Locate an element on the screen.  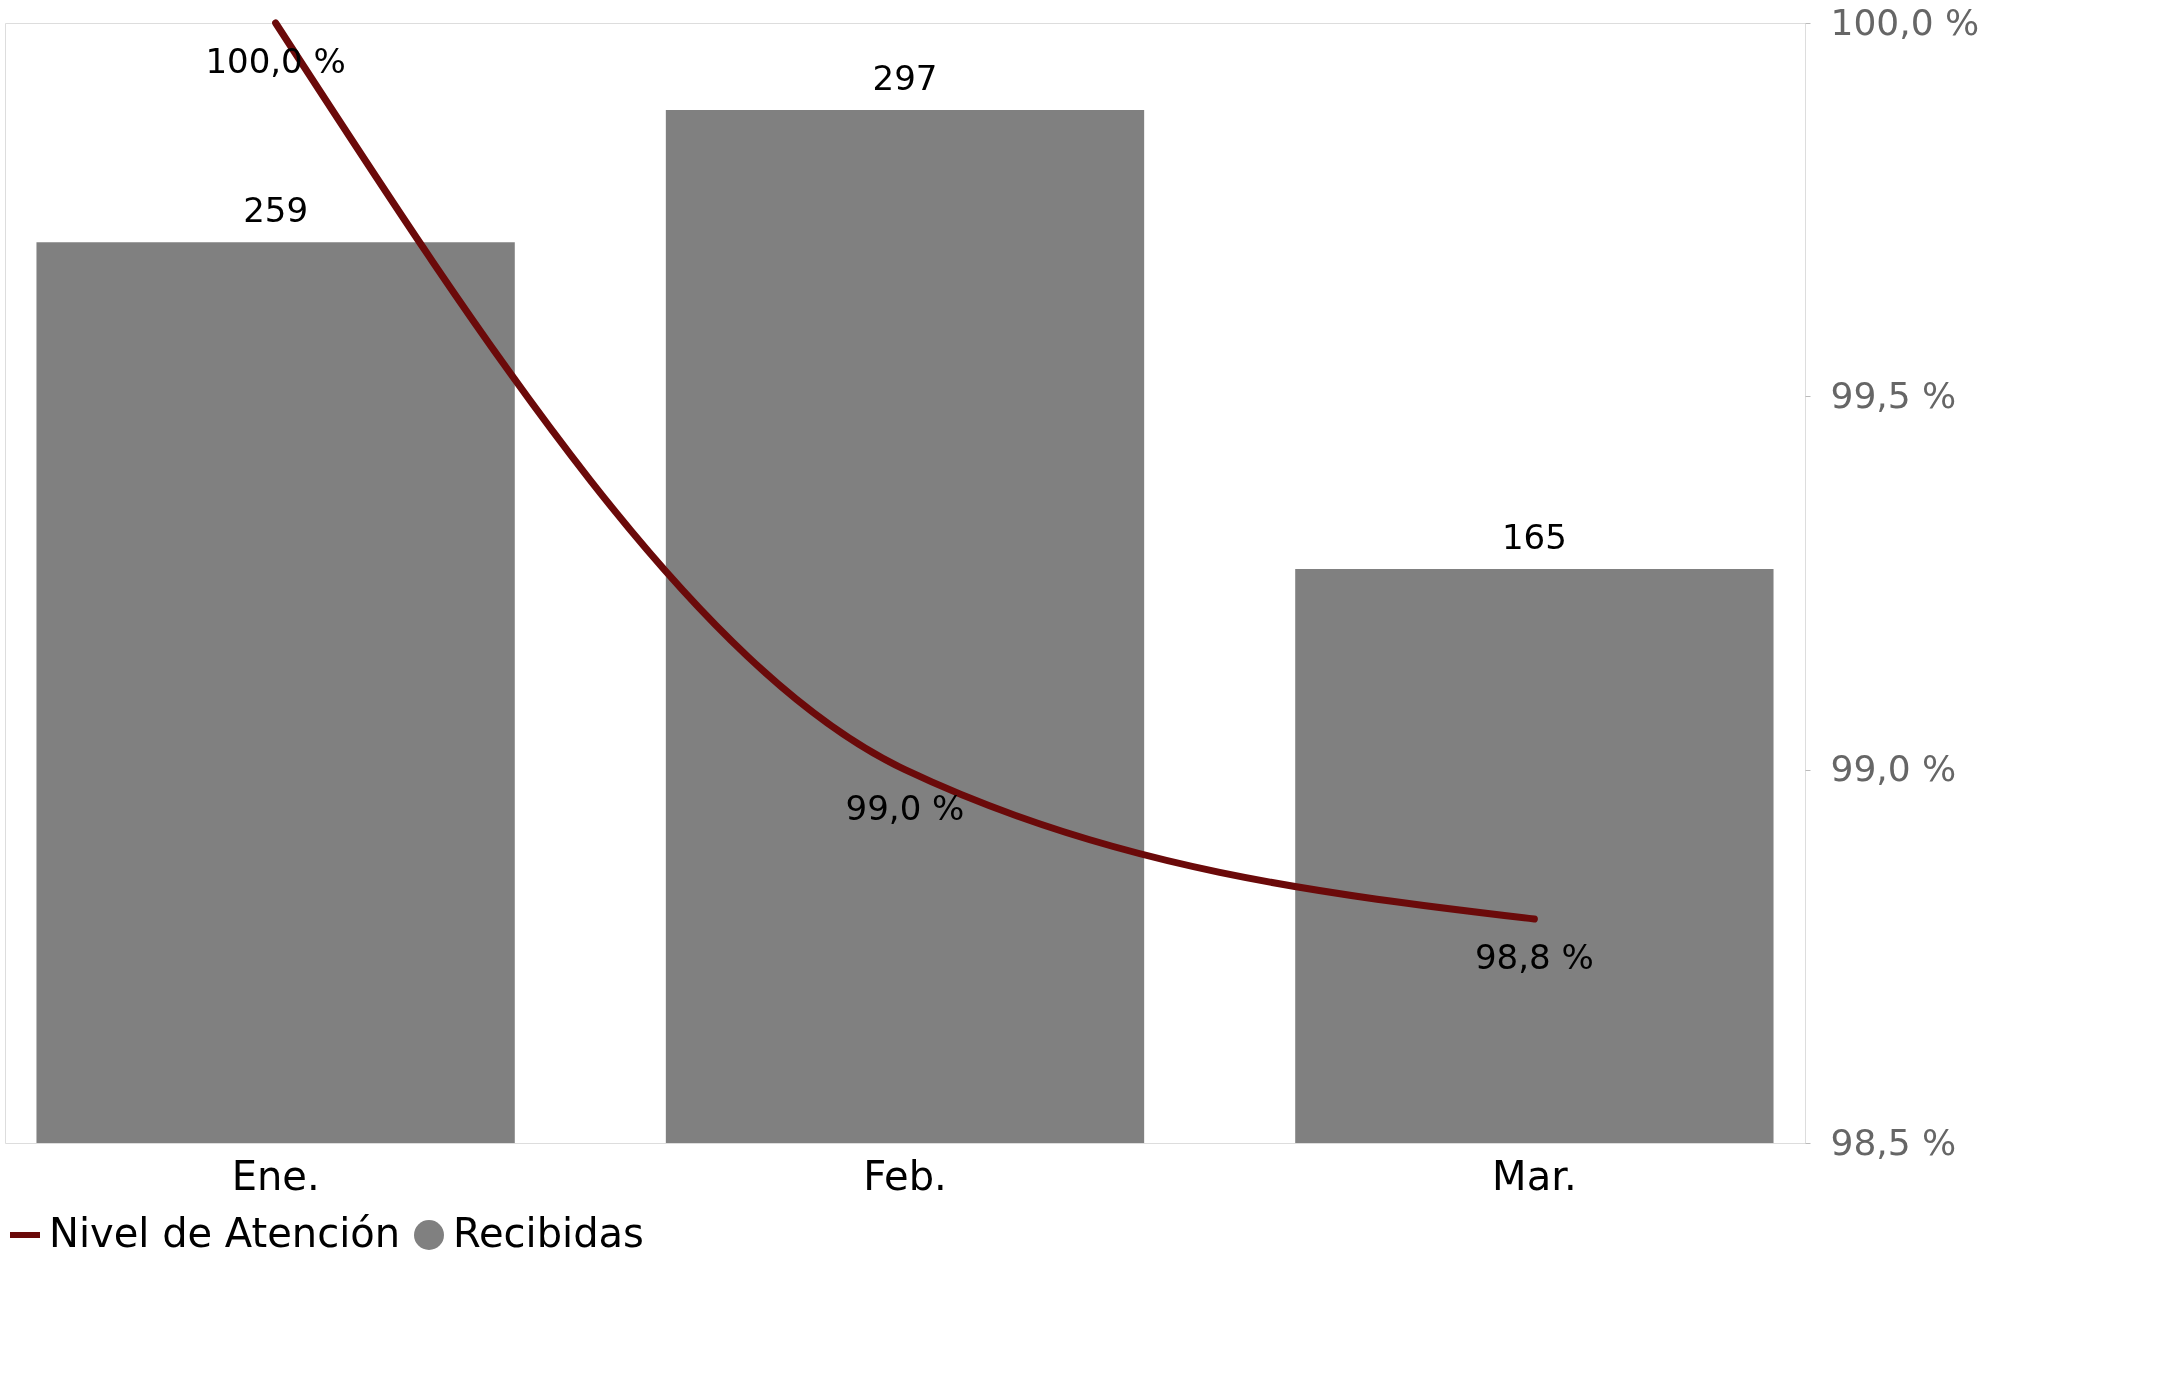
data-label: 297 is located at coordinates (905, 77).